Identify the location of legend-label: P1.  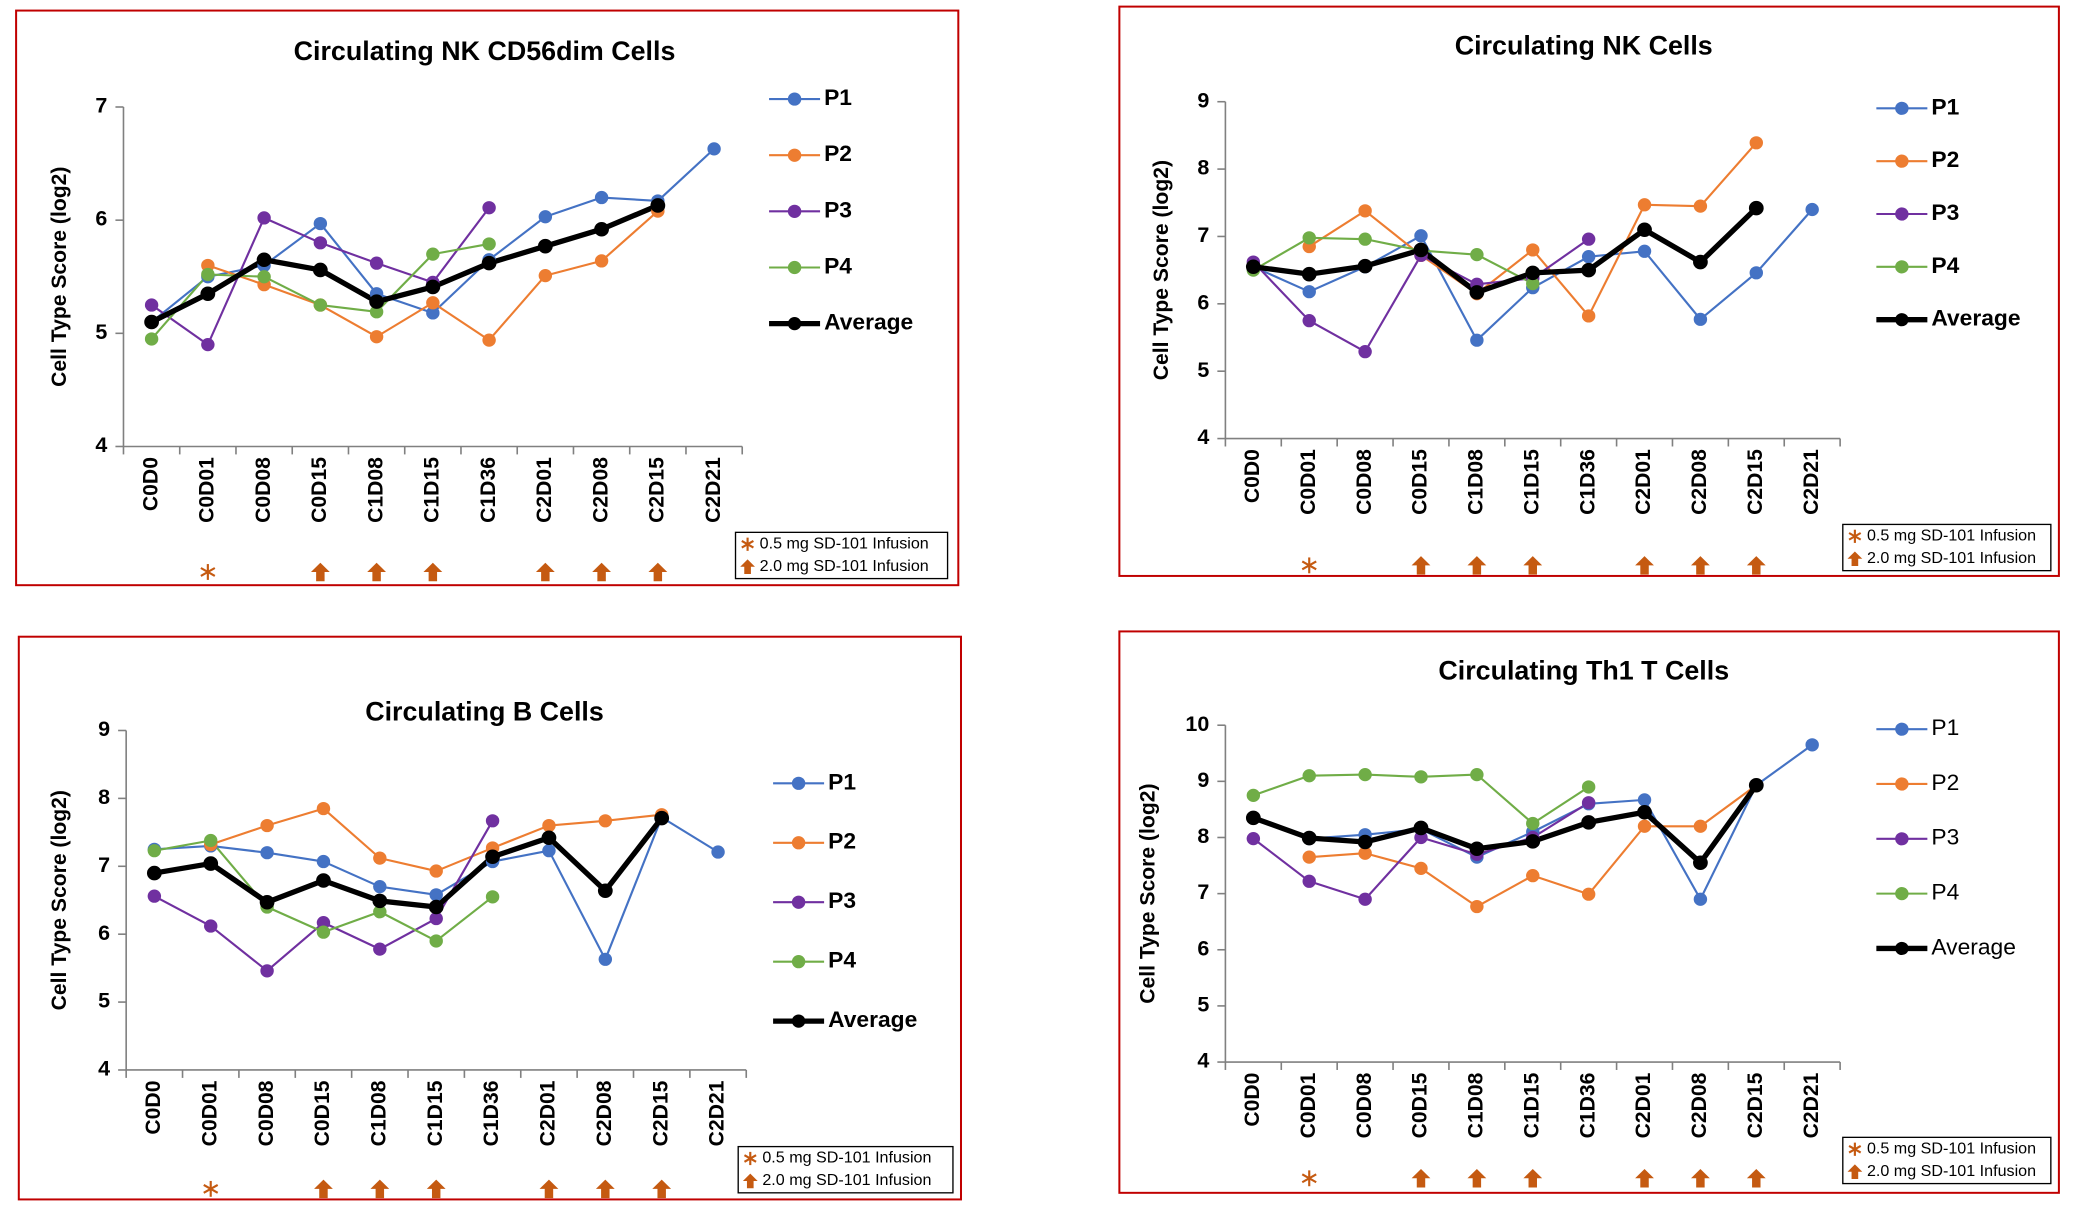
(1945, 727).